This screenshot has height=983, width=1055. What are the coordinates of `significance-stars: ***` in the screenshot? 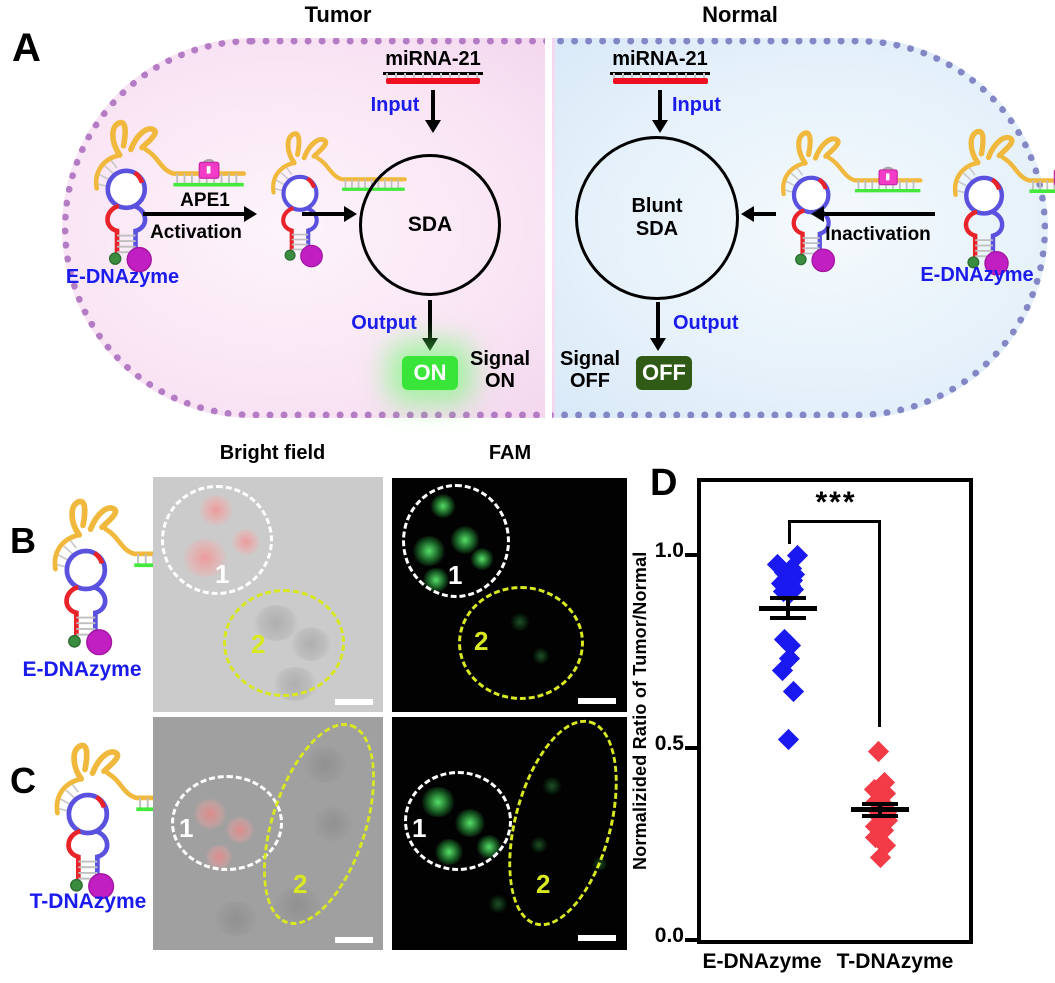 It's located at (836, 502).